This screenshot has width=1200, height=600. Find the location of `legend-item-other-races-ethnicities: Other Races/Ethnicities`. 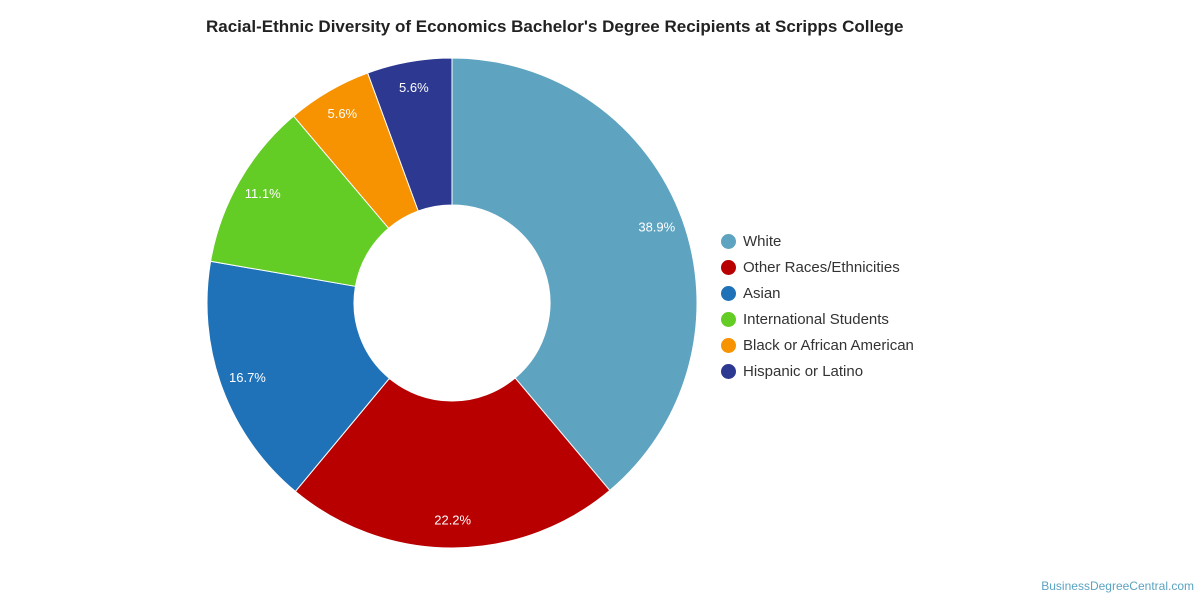

legend-item-other-races-ethnicities: Other Races/Ethnicities is located at coordinates (817, 267).